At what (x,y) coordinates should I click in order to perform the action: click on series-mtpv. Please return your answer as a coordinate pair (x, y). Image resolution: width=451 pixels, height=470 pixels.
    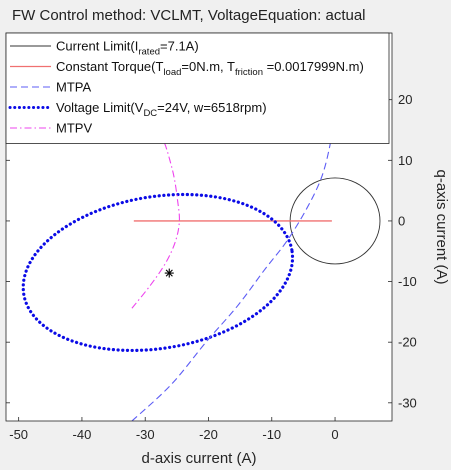
    Looking at the image, I should click on (155, 210).